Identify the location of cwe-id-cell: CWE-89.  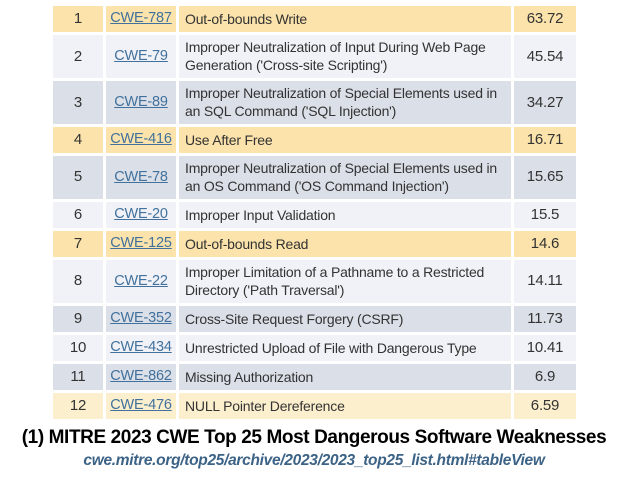
(141, 102).